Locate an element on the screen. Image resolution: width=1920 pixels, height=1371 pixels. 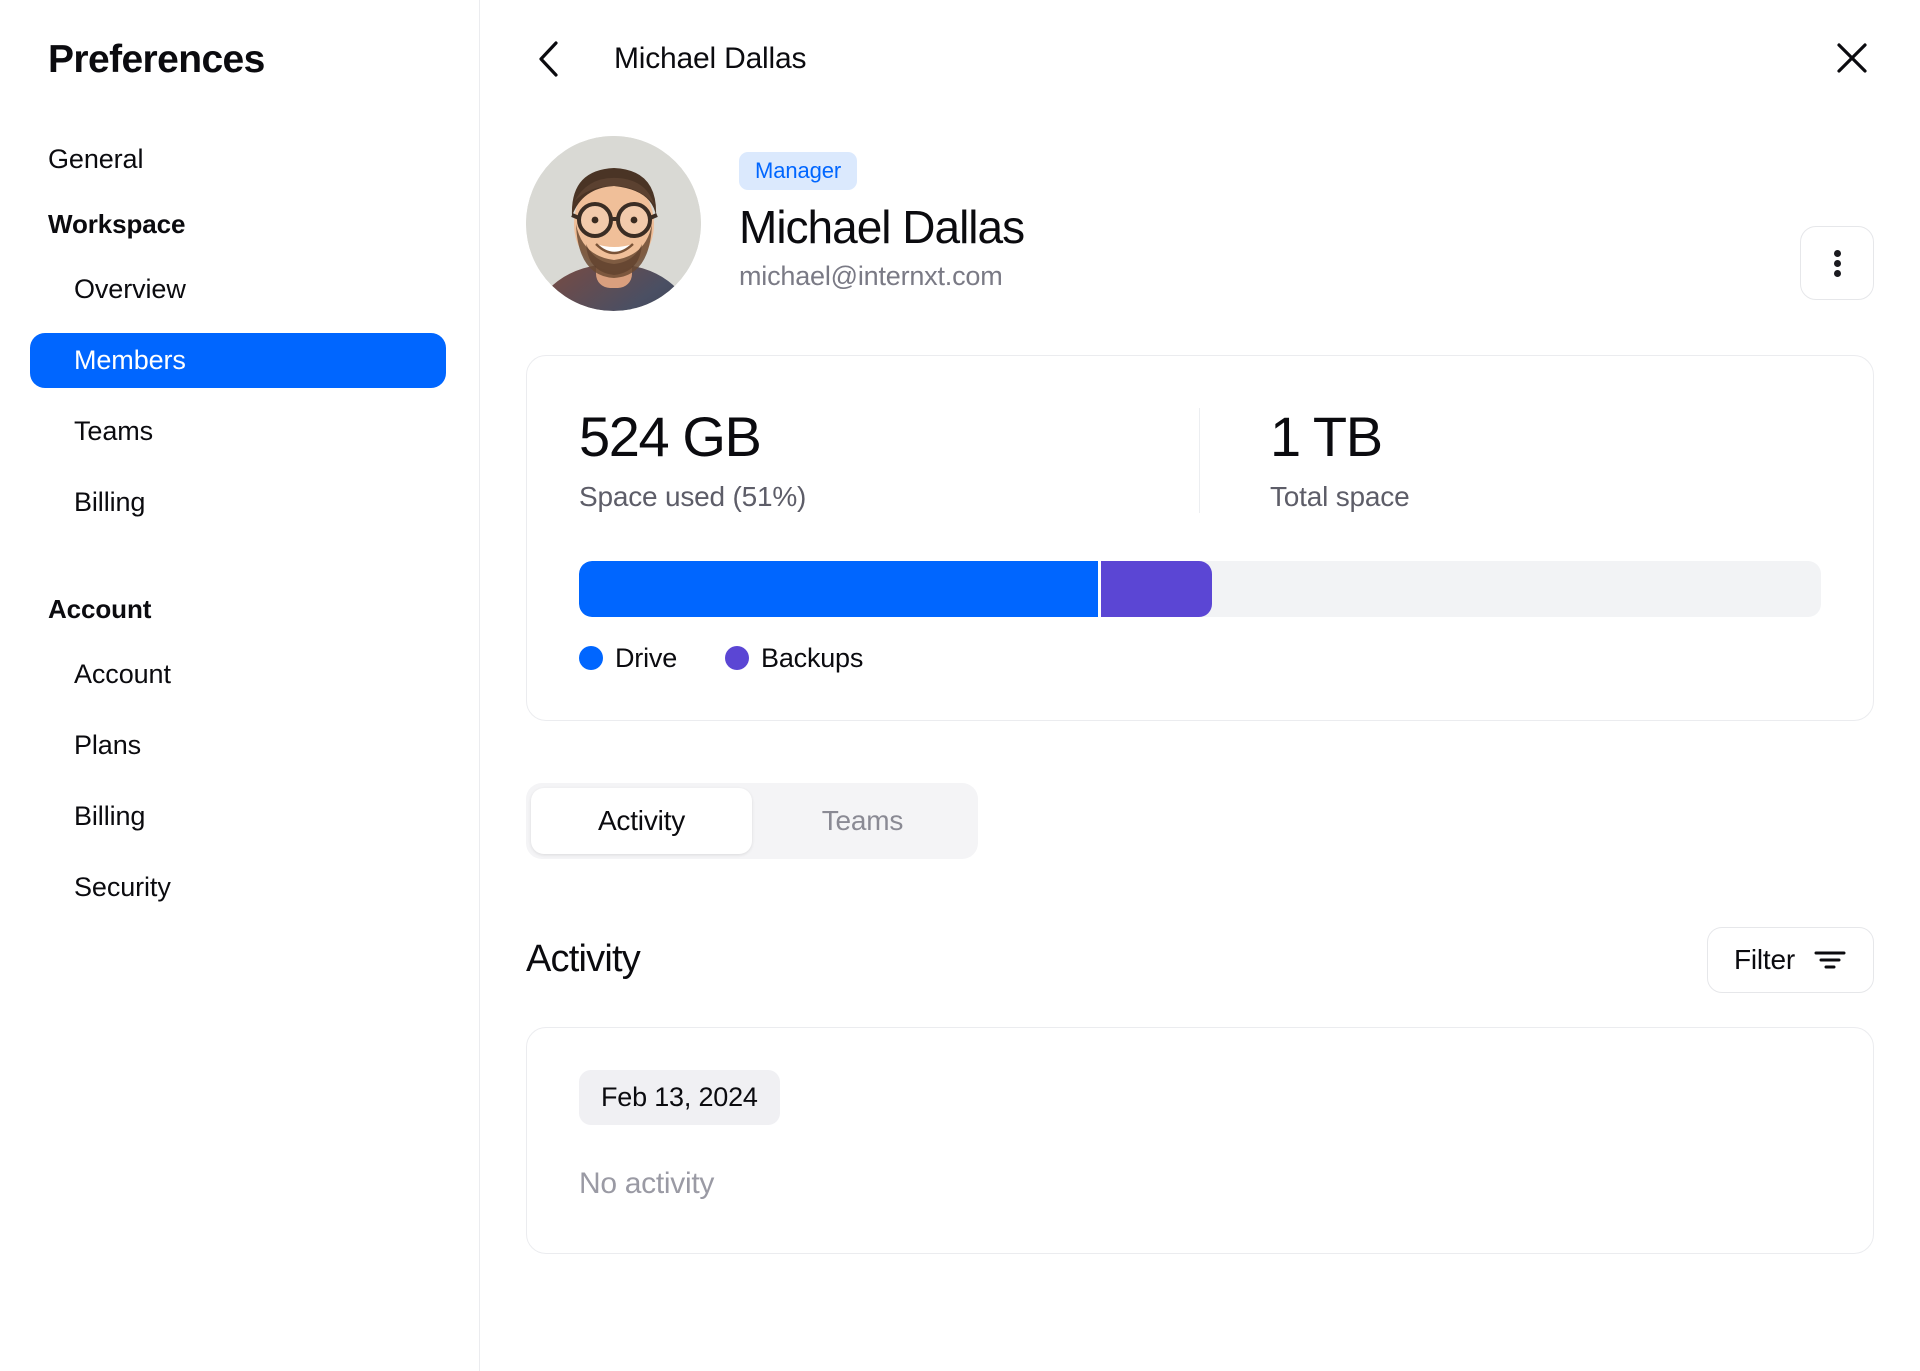
close-icon is located at coordinates (1852, 58).